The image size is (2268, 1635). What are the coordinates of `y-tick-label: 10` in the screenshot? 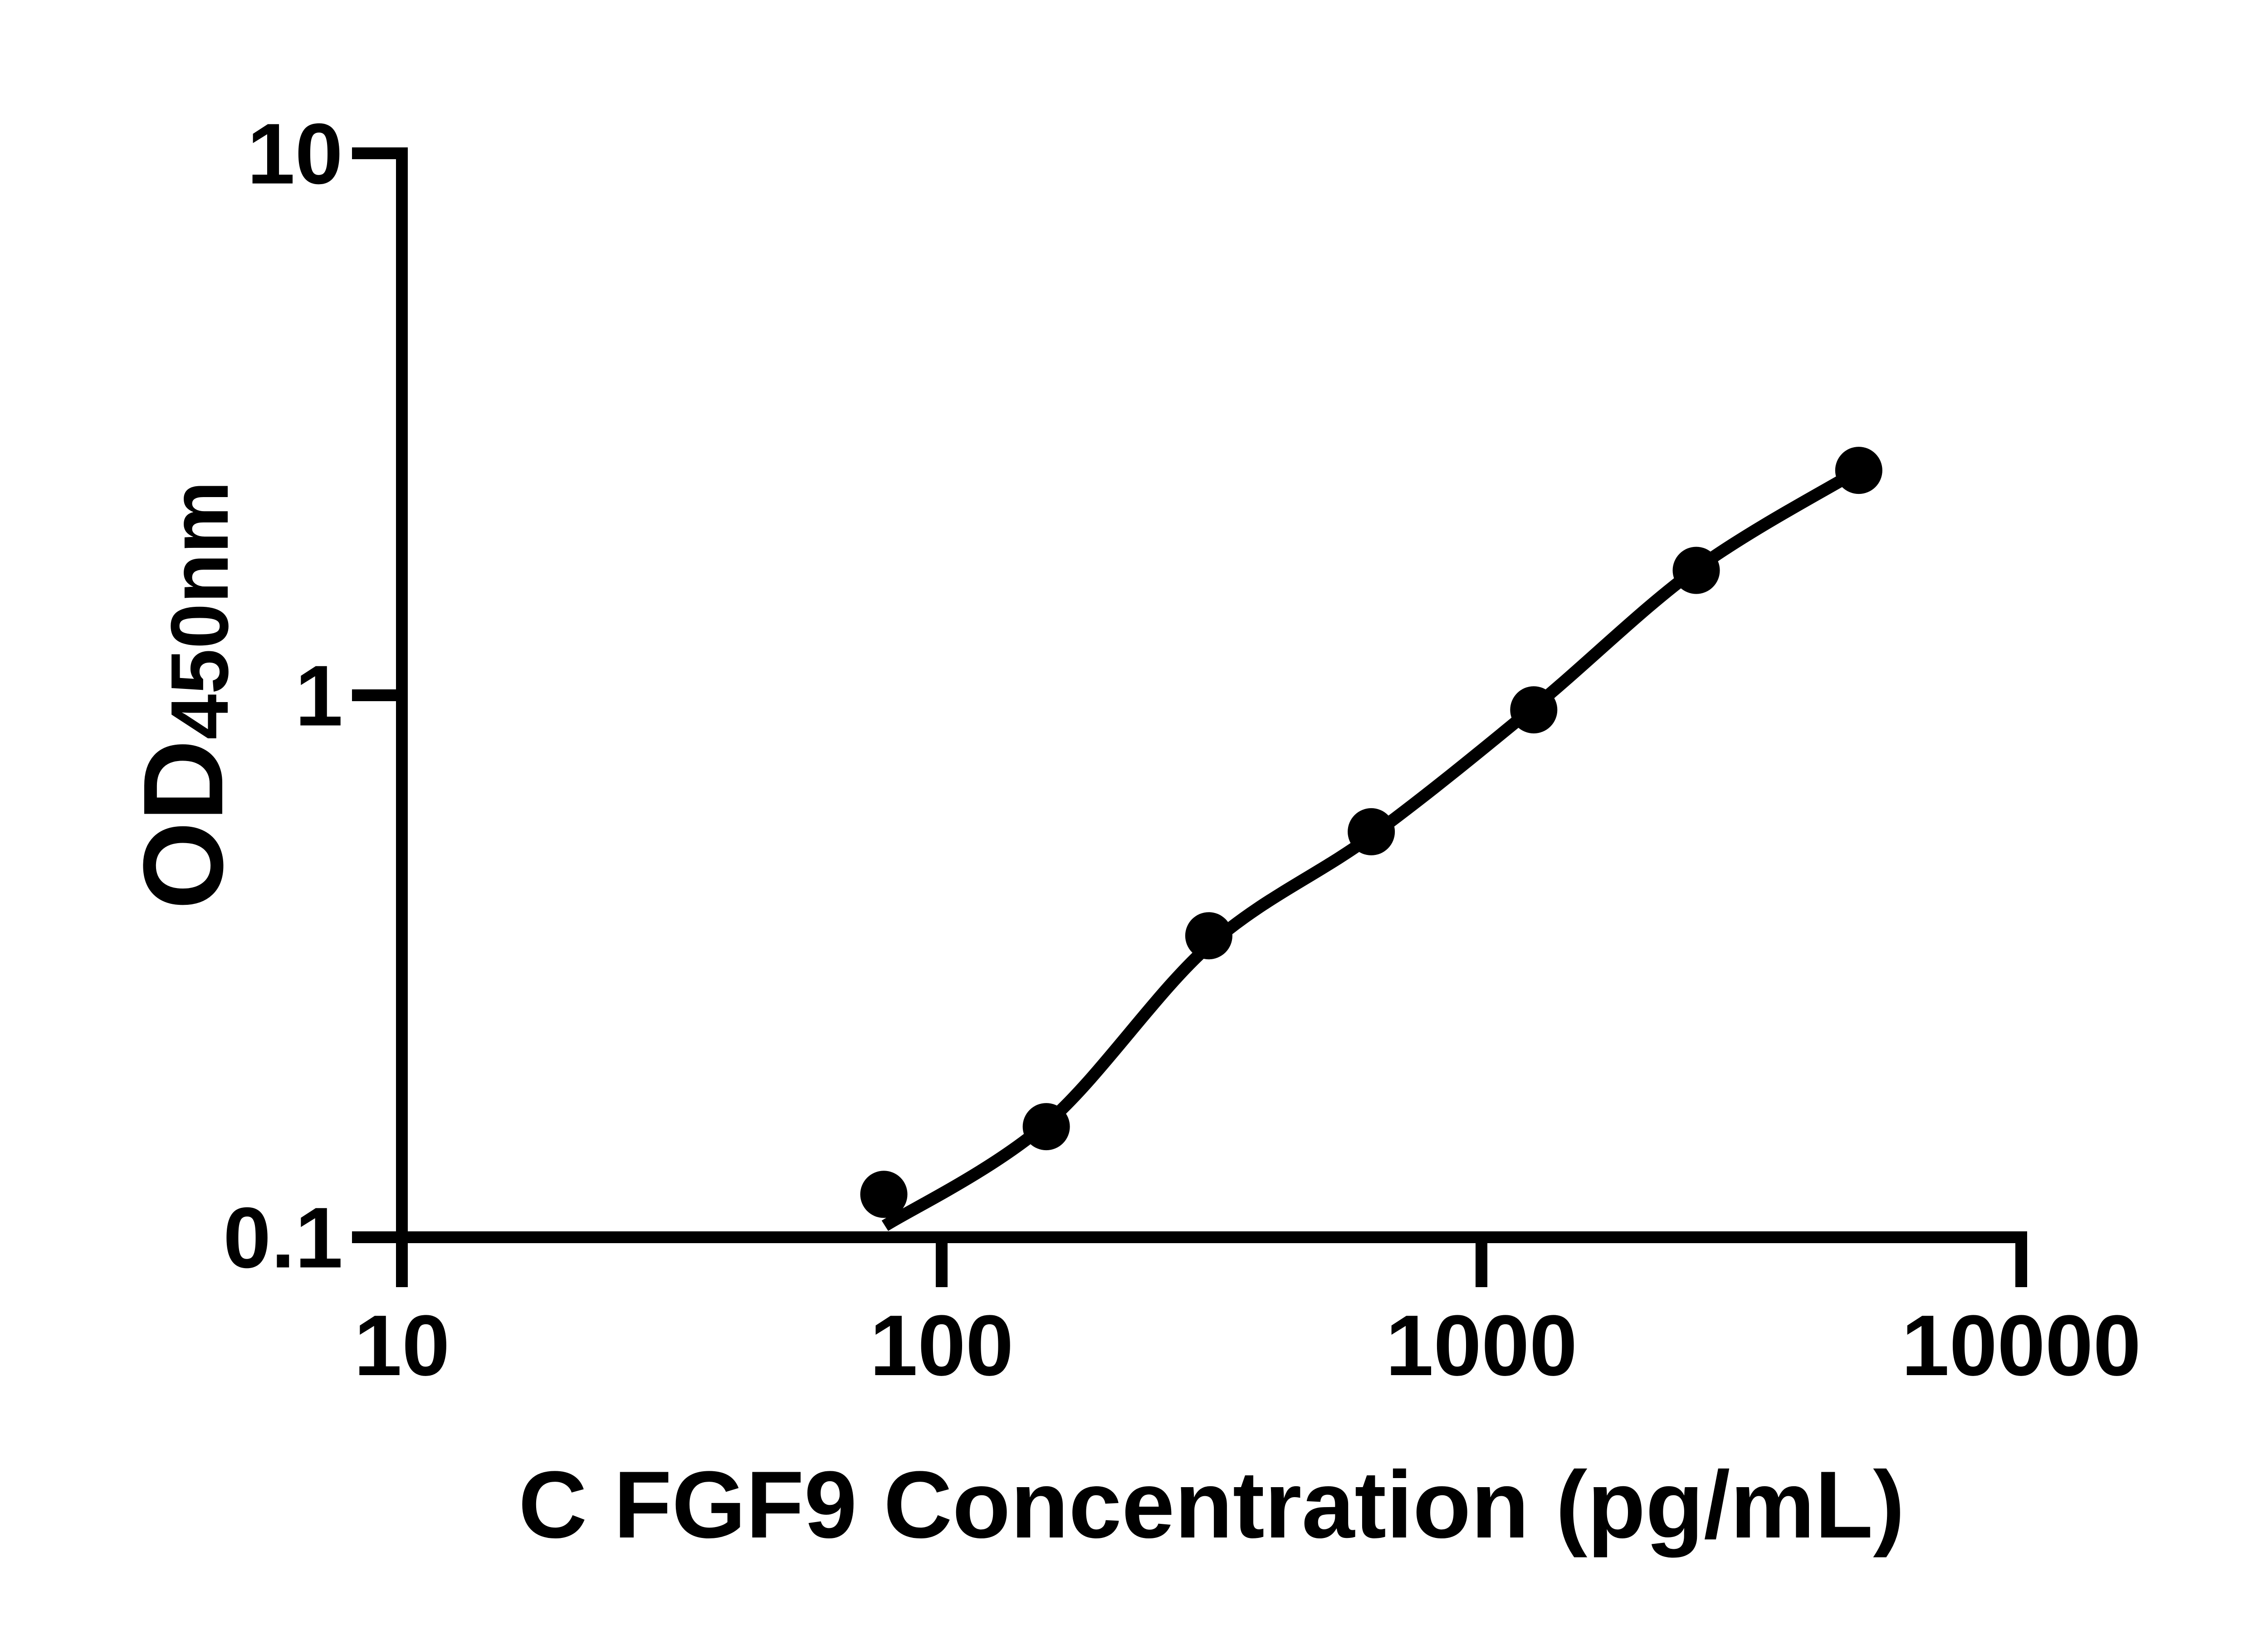 It's located at (295, 154).